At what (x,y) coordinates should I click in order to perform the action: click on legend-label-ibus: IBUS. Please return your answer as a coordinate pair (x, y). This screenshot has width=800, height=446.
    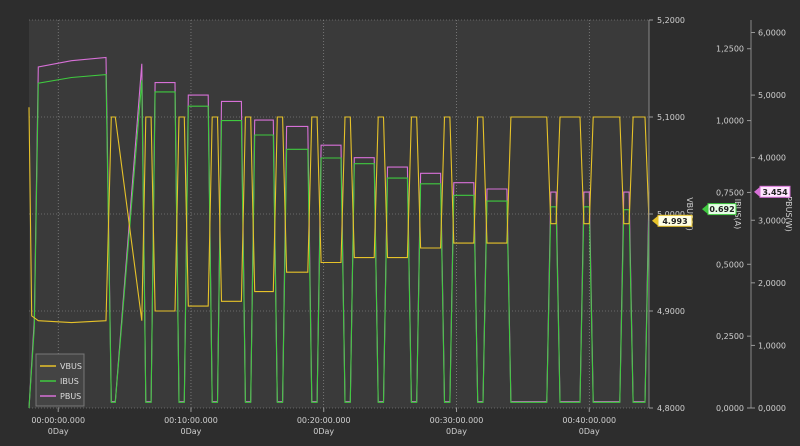
    Looking at the image, I should click on (69, 381).